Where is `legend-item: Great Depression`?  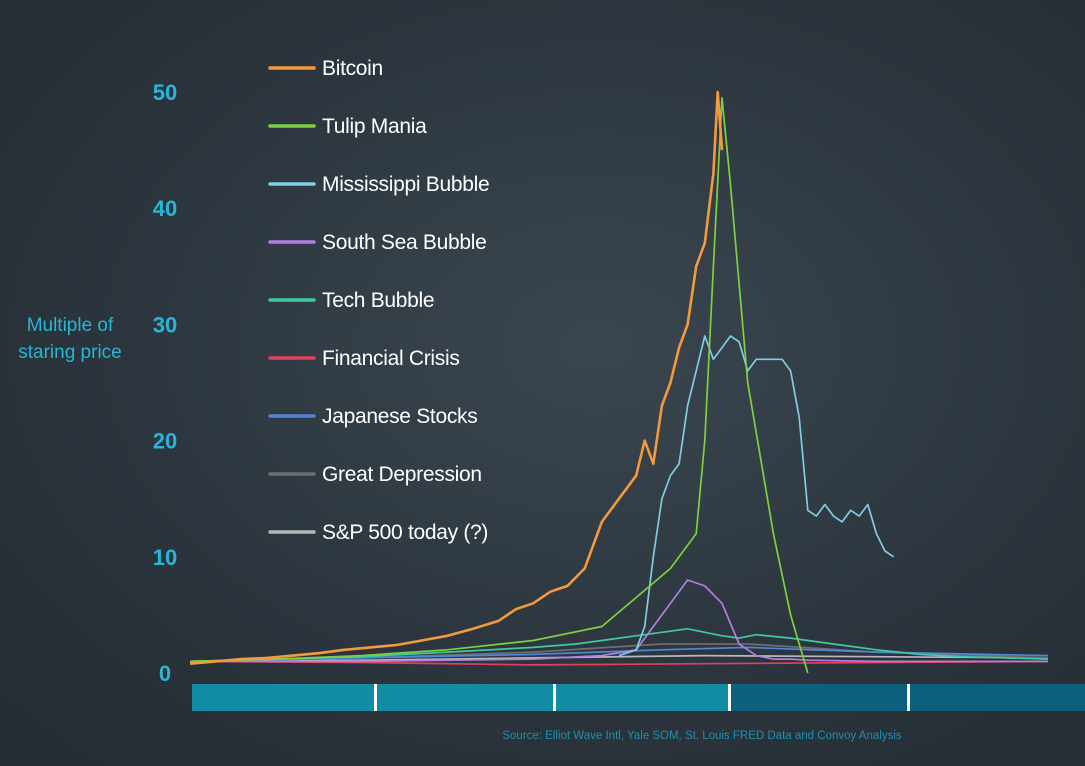
legend-item: Great Depression is located at coordinates (375, 474).